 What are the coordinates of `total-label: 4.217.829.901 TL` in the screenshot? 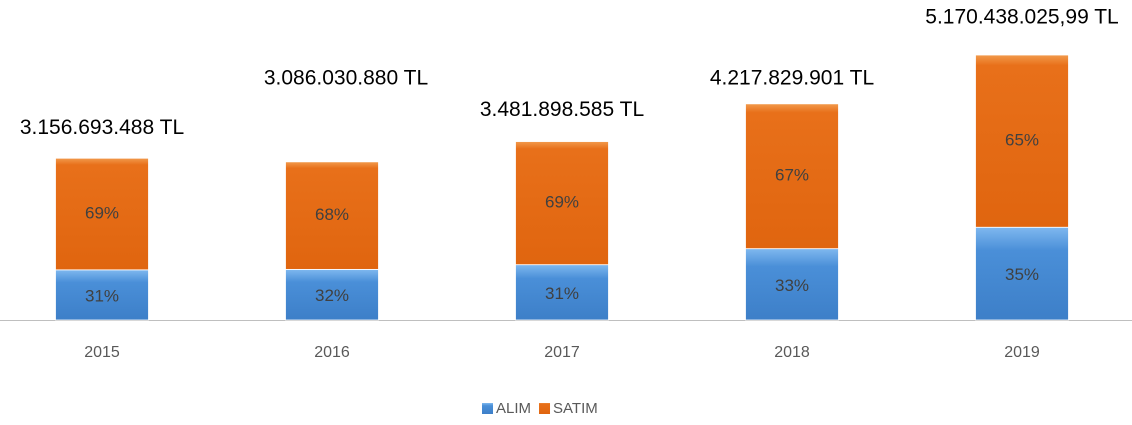 It's located at (792, 77).